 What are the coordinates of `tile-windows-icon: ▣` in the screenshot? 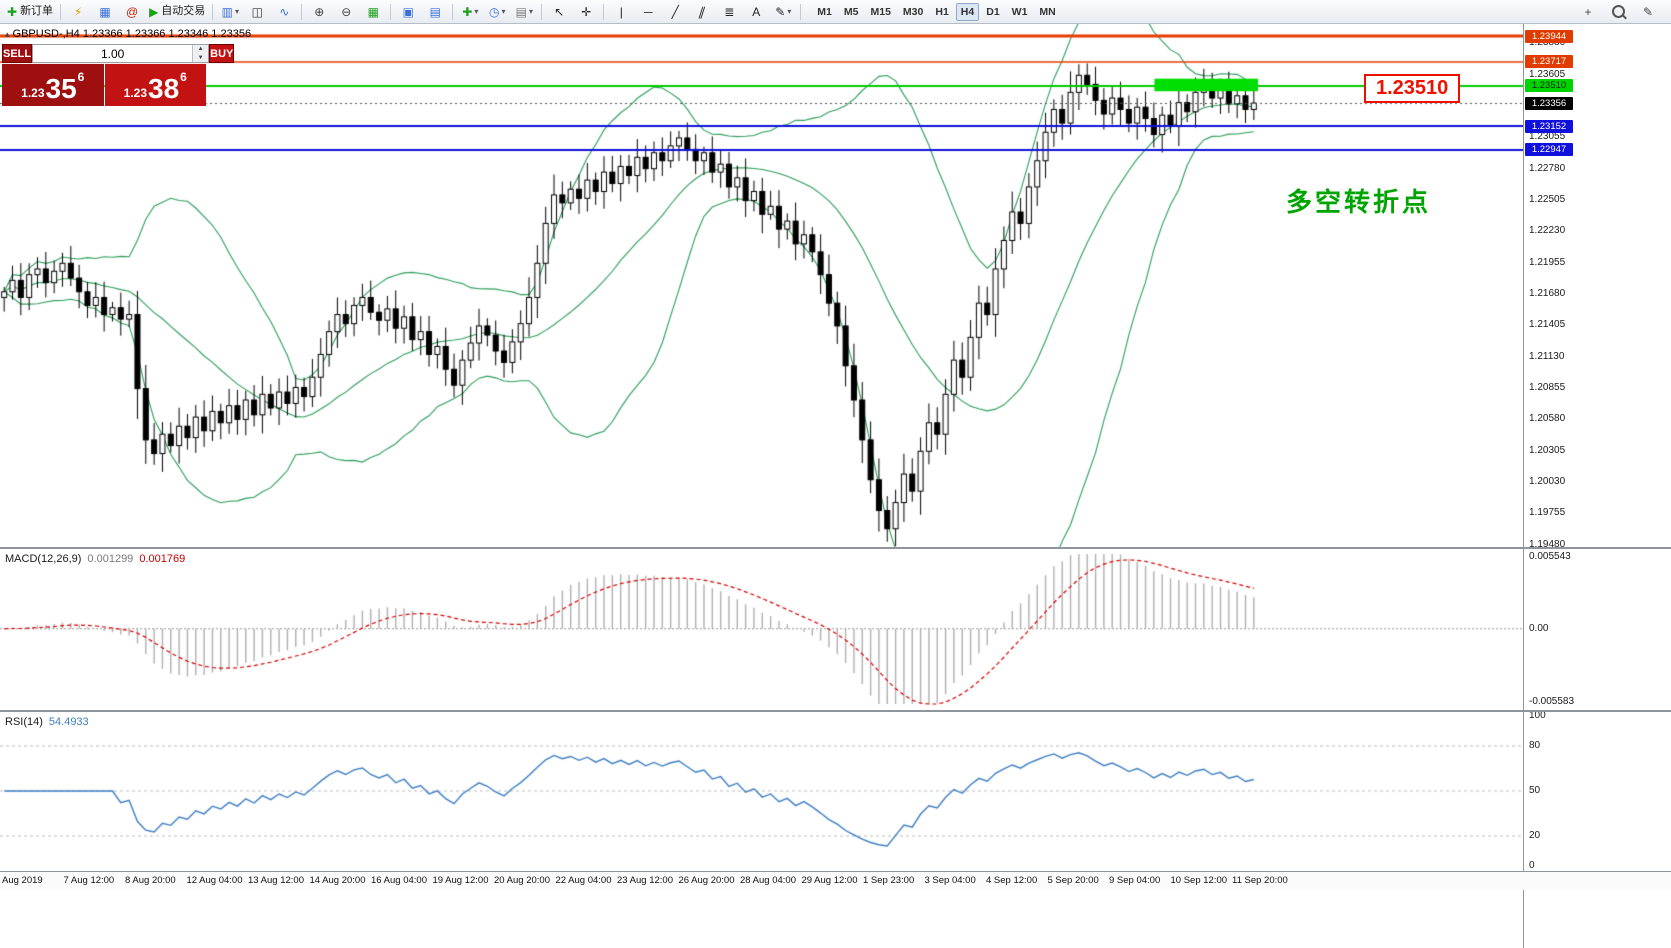 It's located at (408, 11).